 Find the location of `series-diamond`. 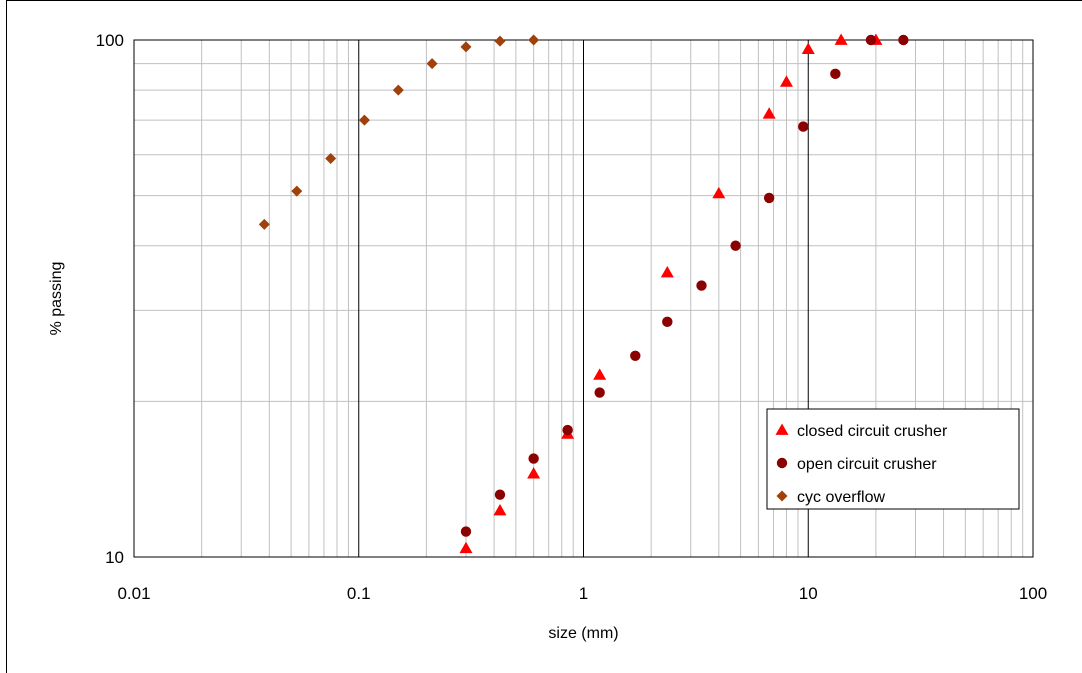

series-diamond is located at coordinates (399, 132).